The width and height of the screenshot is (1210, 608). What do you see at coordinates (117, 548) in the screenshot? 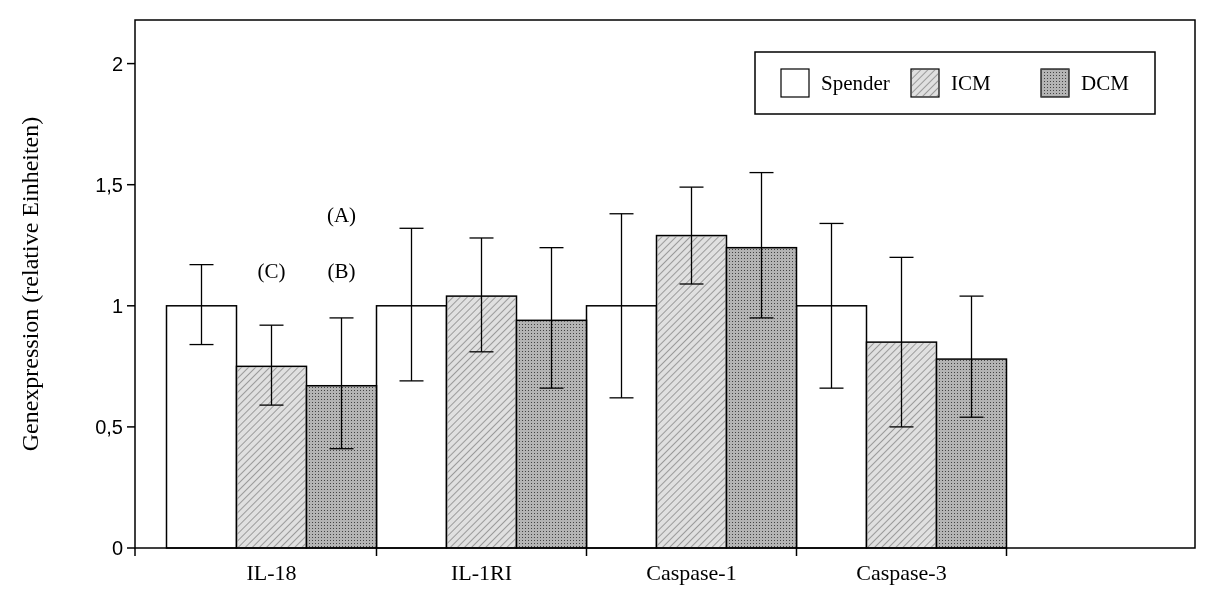
I see `y-tick-label: 0` at bounding box center [117, 548].